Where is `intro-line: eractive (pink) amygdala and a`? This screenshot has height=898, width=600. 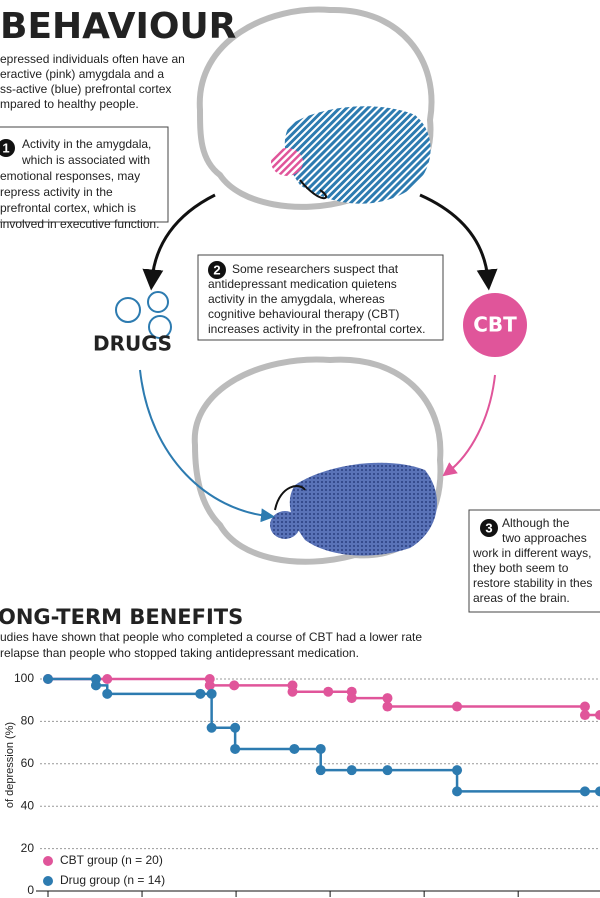
intro-line: eractive (pink) amygdala and a is located at coordinates (82, 74).